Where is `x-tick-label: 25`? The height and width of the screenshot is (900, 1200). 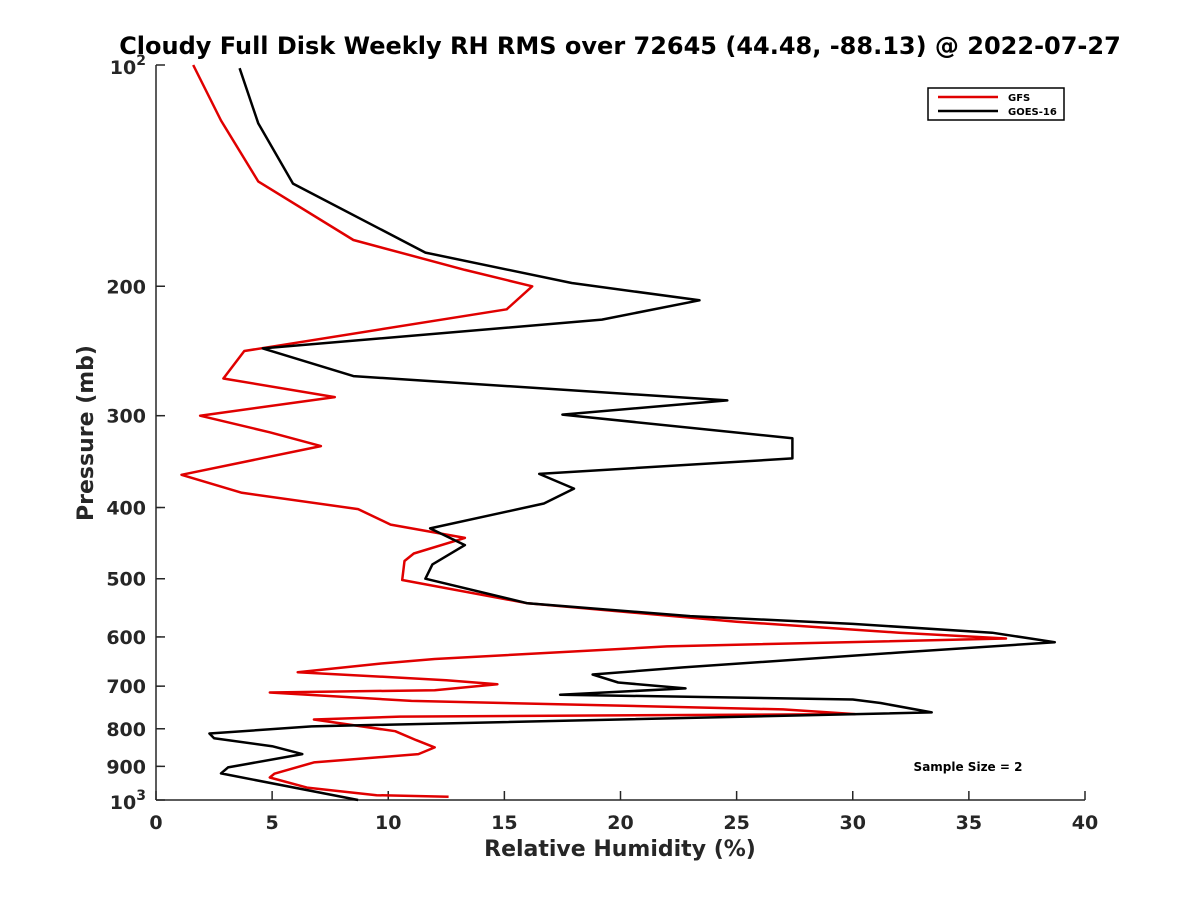 x-tick-label: 25 is located at coordinates (736, 823).